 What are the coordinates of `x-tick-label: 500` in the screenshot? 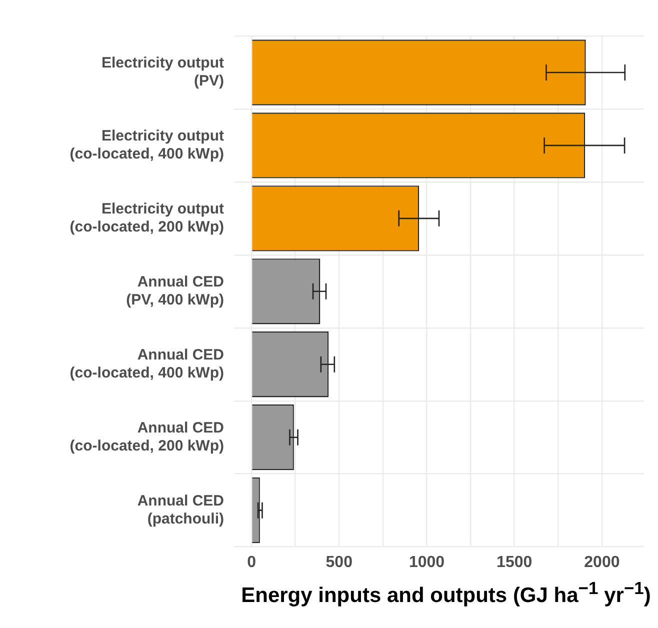 It's located at (339, 562).